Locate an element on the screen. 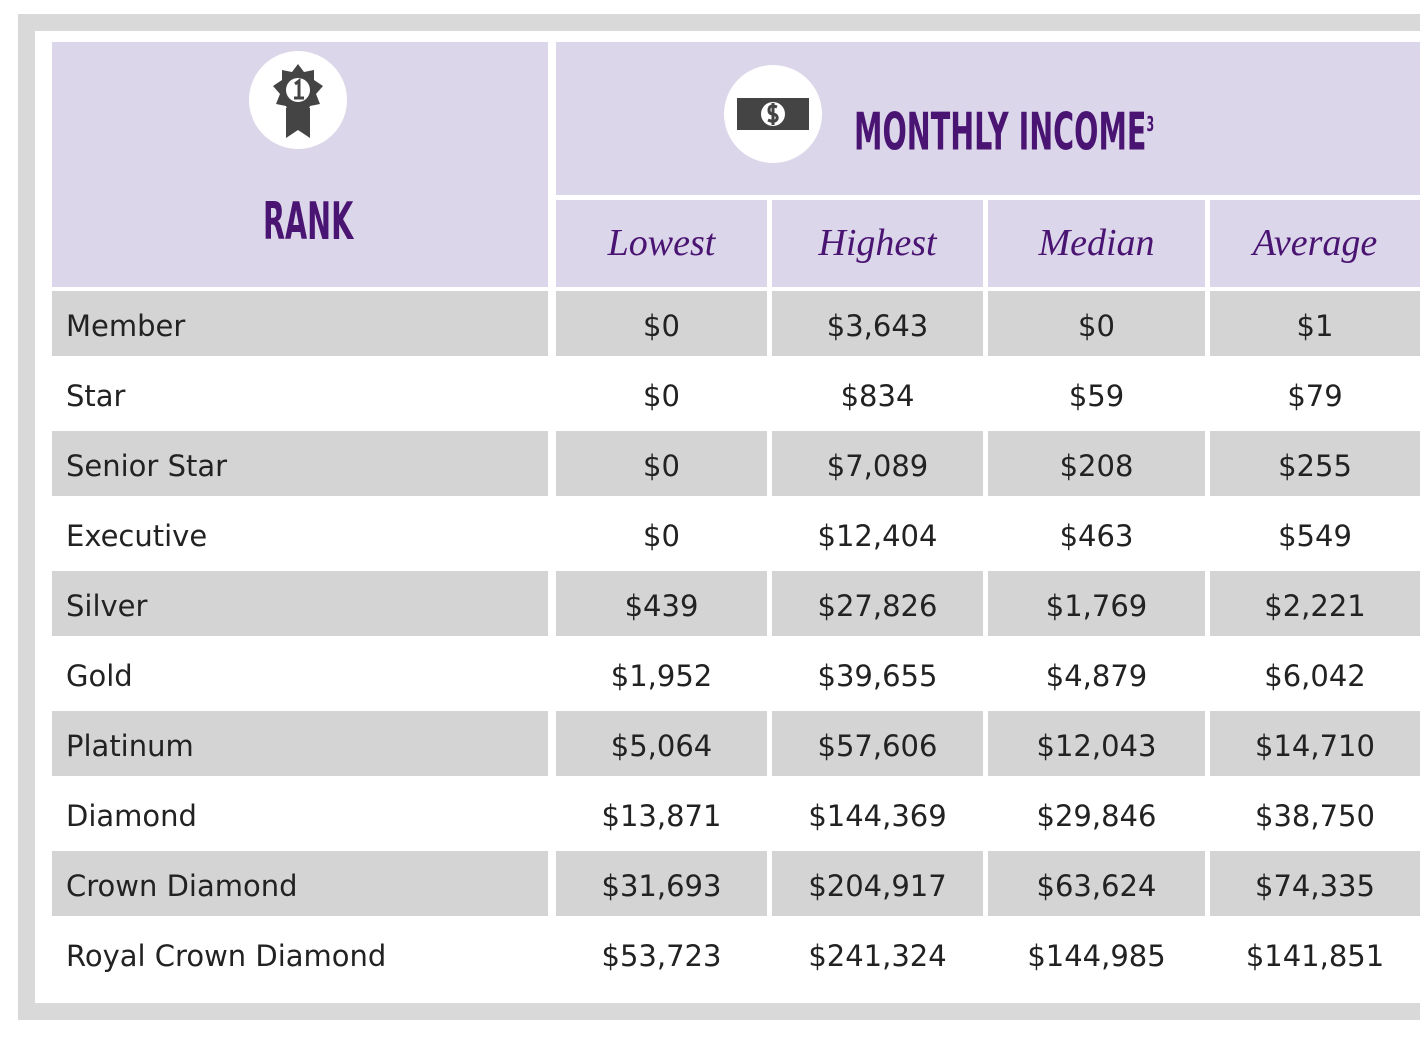 This screenshot has width=1420, height=1038. money-icon is located at coordinates (773, 114).